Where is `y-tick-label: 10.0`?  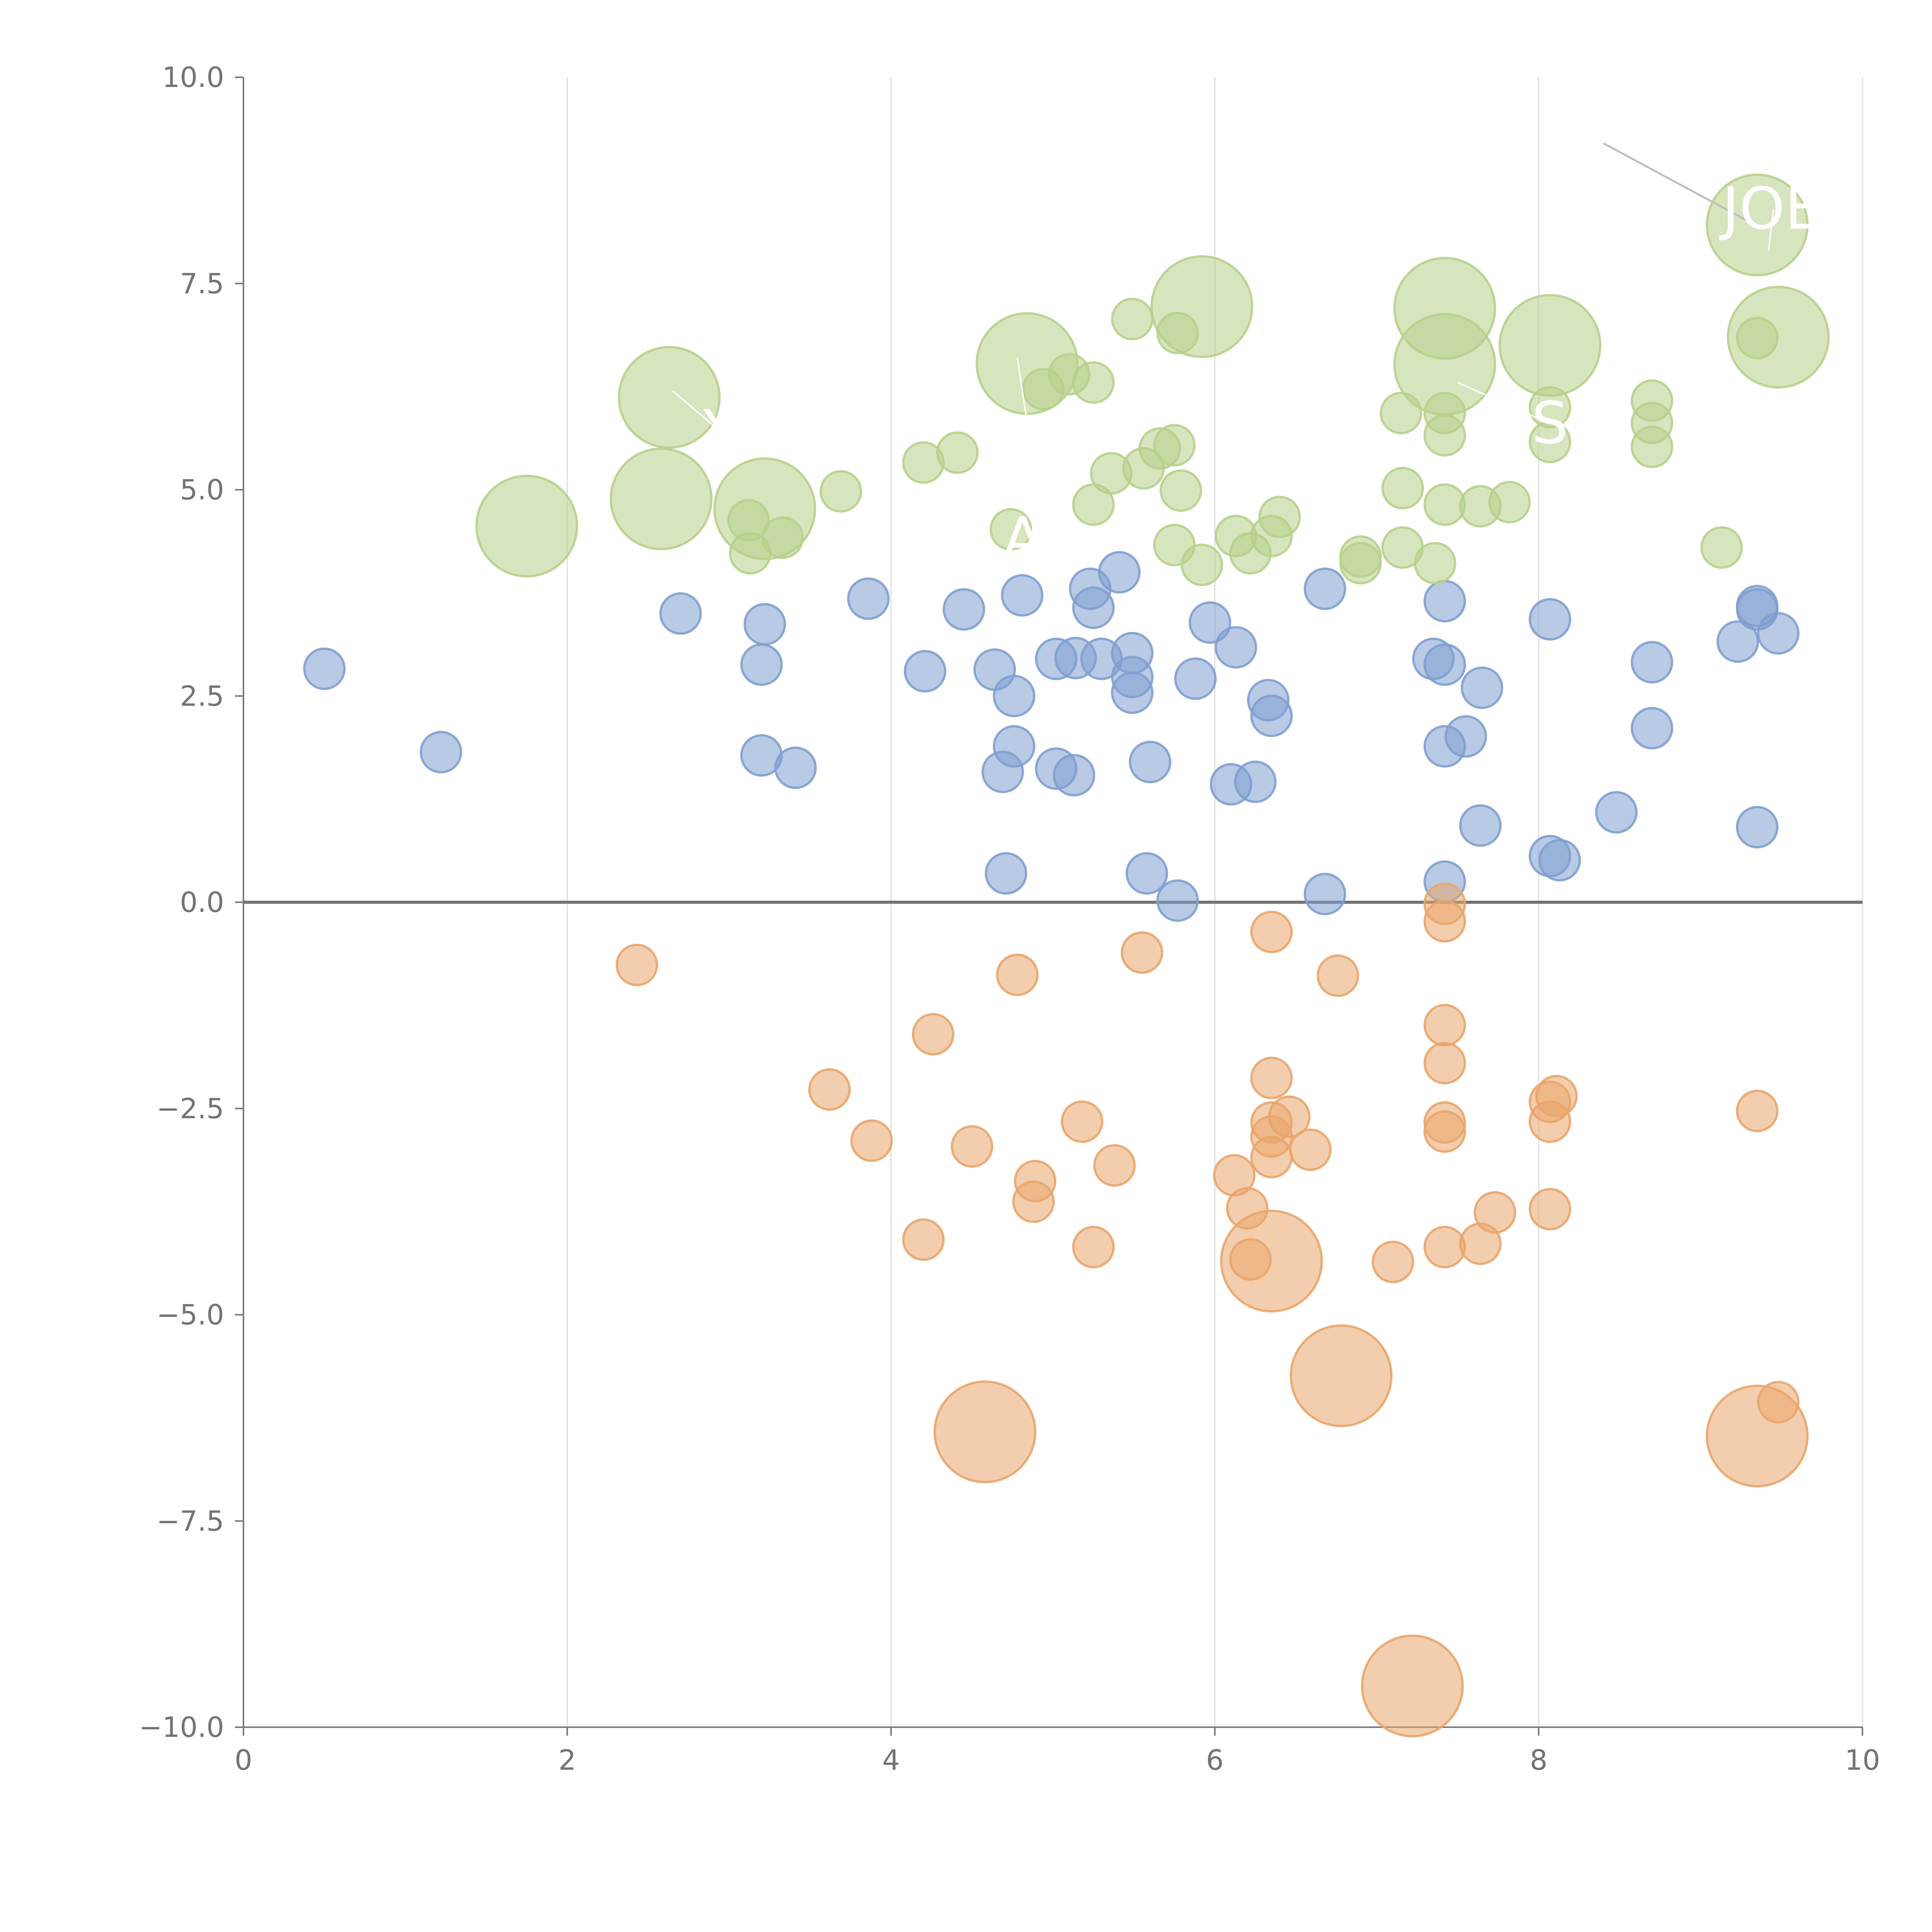
y-tick-label: 10.0 is located at coordinates (193, 78).